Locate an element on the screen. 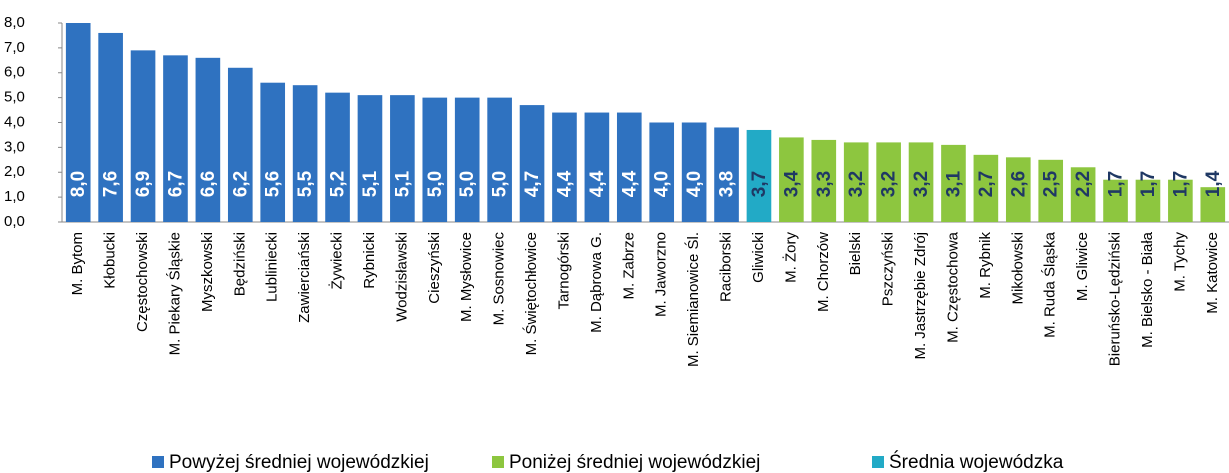  y-tick-label: 3,0 is located at coordinates (14, 146).